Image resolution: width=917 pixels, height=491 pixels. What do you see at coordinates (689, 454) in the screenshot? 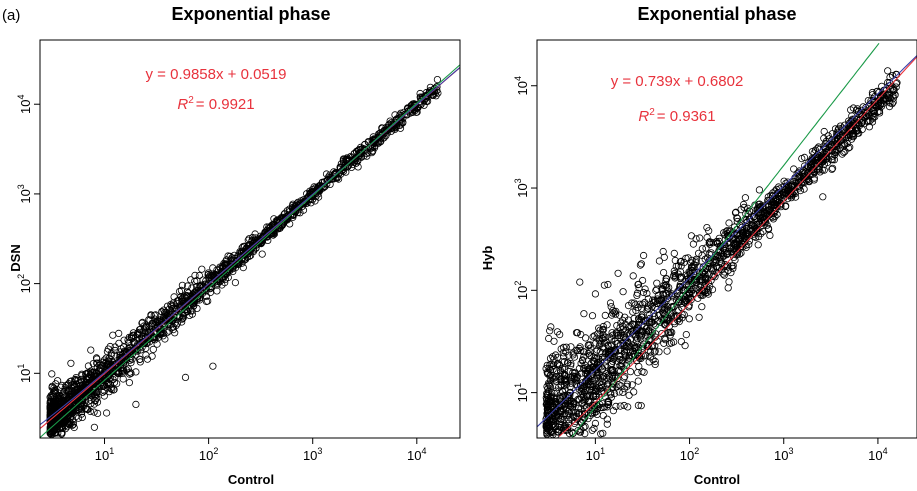
I see `x-tick-label: 102` at bounding box center [689, 454].